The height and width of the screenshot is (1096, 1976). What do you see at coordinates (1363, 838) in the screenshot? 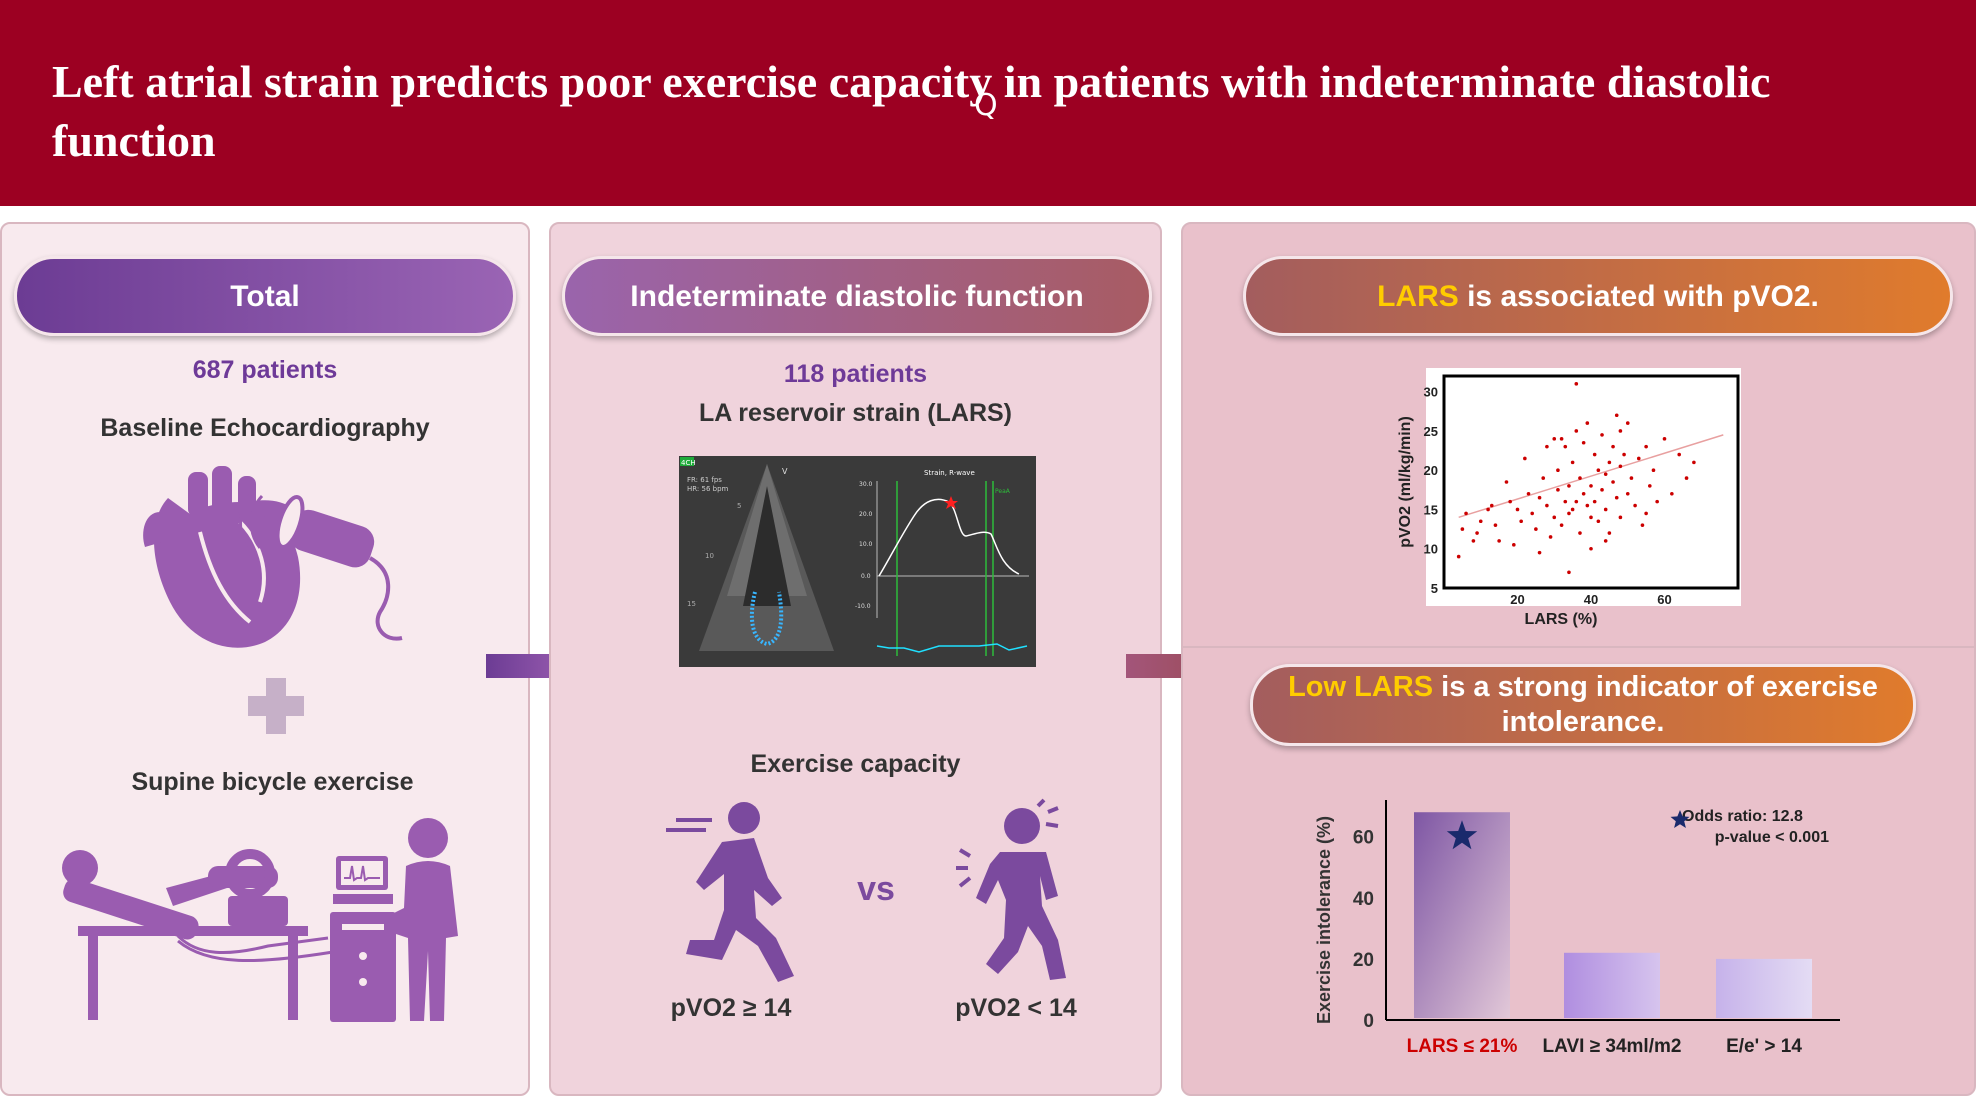
I see `bar-y-tick: 60` at bounding box center [1363, 838].